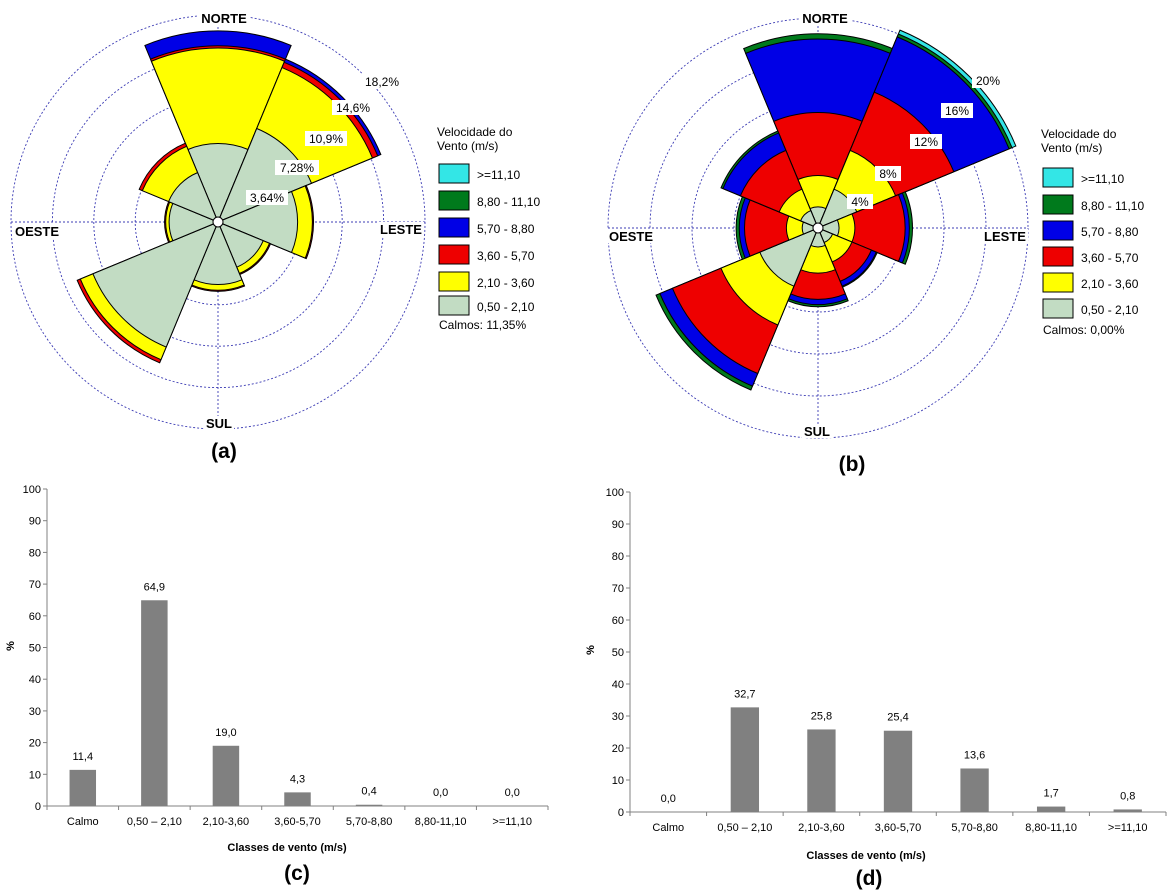 Image resolution: width=1174 pixels, height=895 pixels. What do you see at coordinates (193, 197) in the screenshot?
I see `rose-sector-nw-c050` at bounding box center [193, 197].